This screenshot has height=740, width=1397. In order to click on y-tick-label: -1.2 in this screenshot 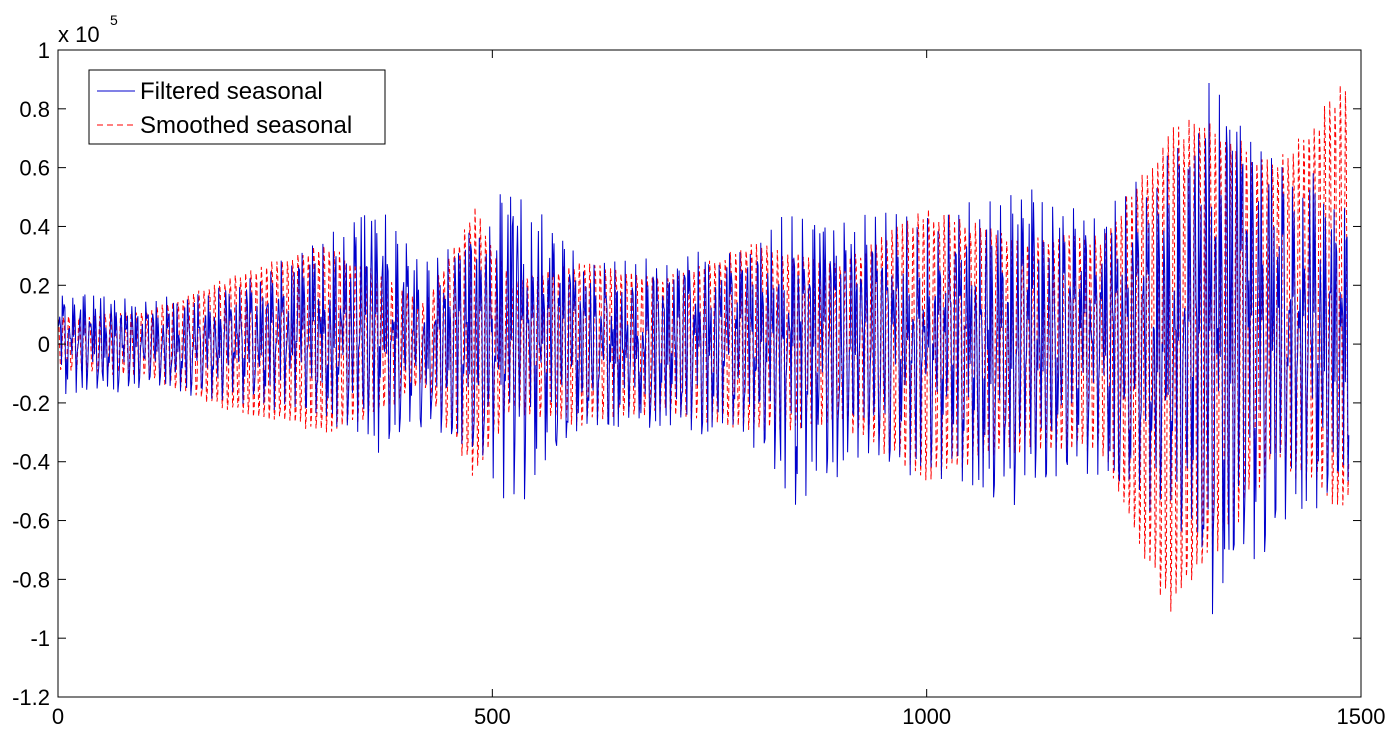, I will do `click(31, 697)`.